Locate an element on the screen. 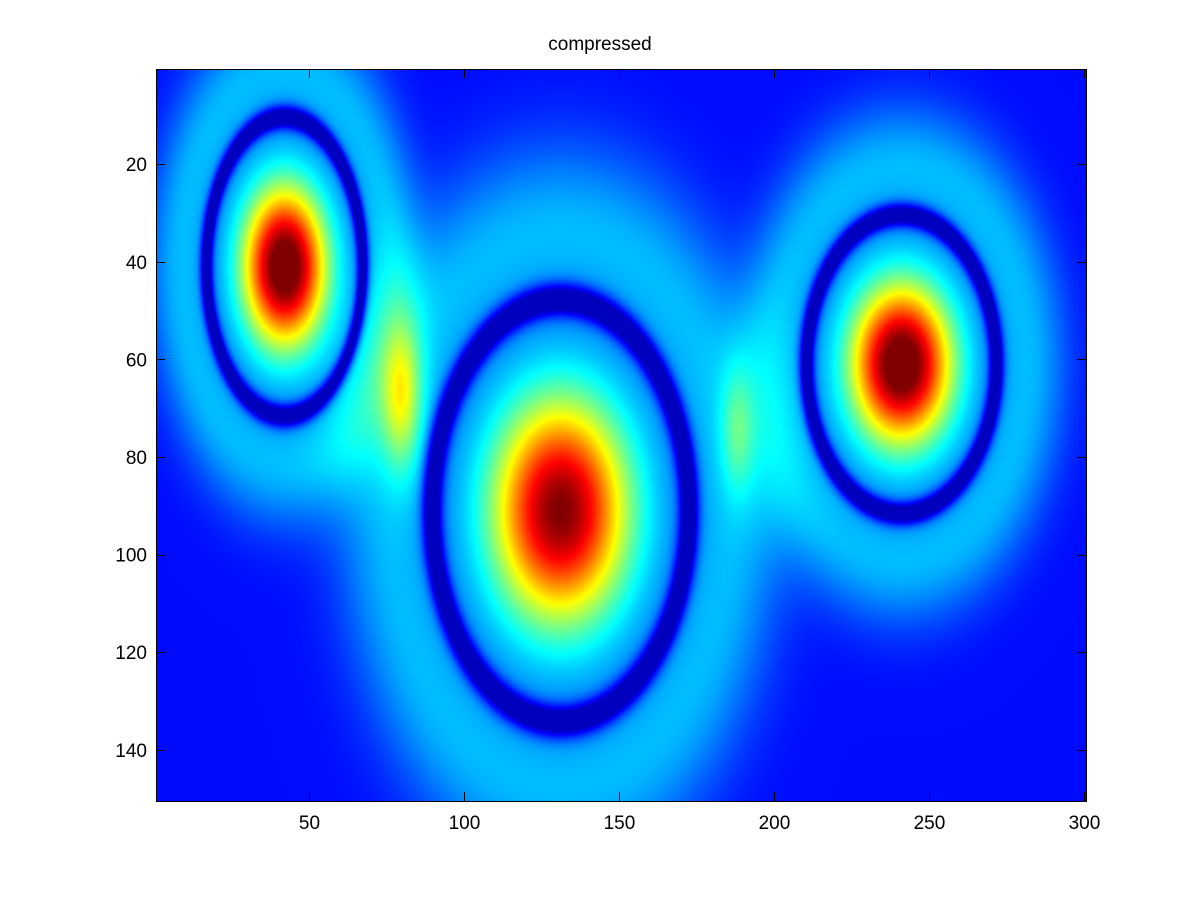  x-tick-label: 100 is located at coordinates (465, 823).